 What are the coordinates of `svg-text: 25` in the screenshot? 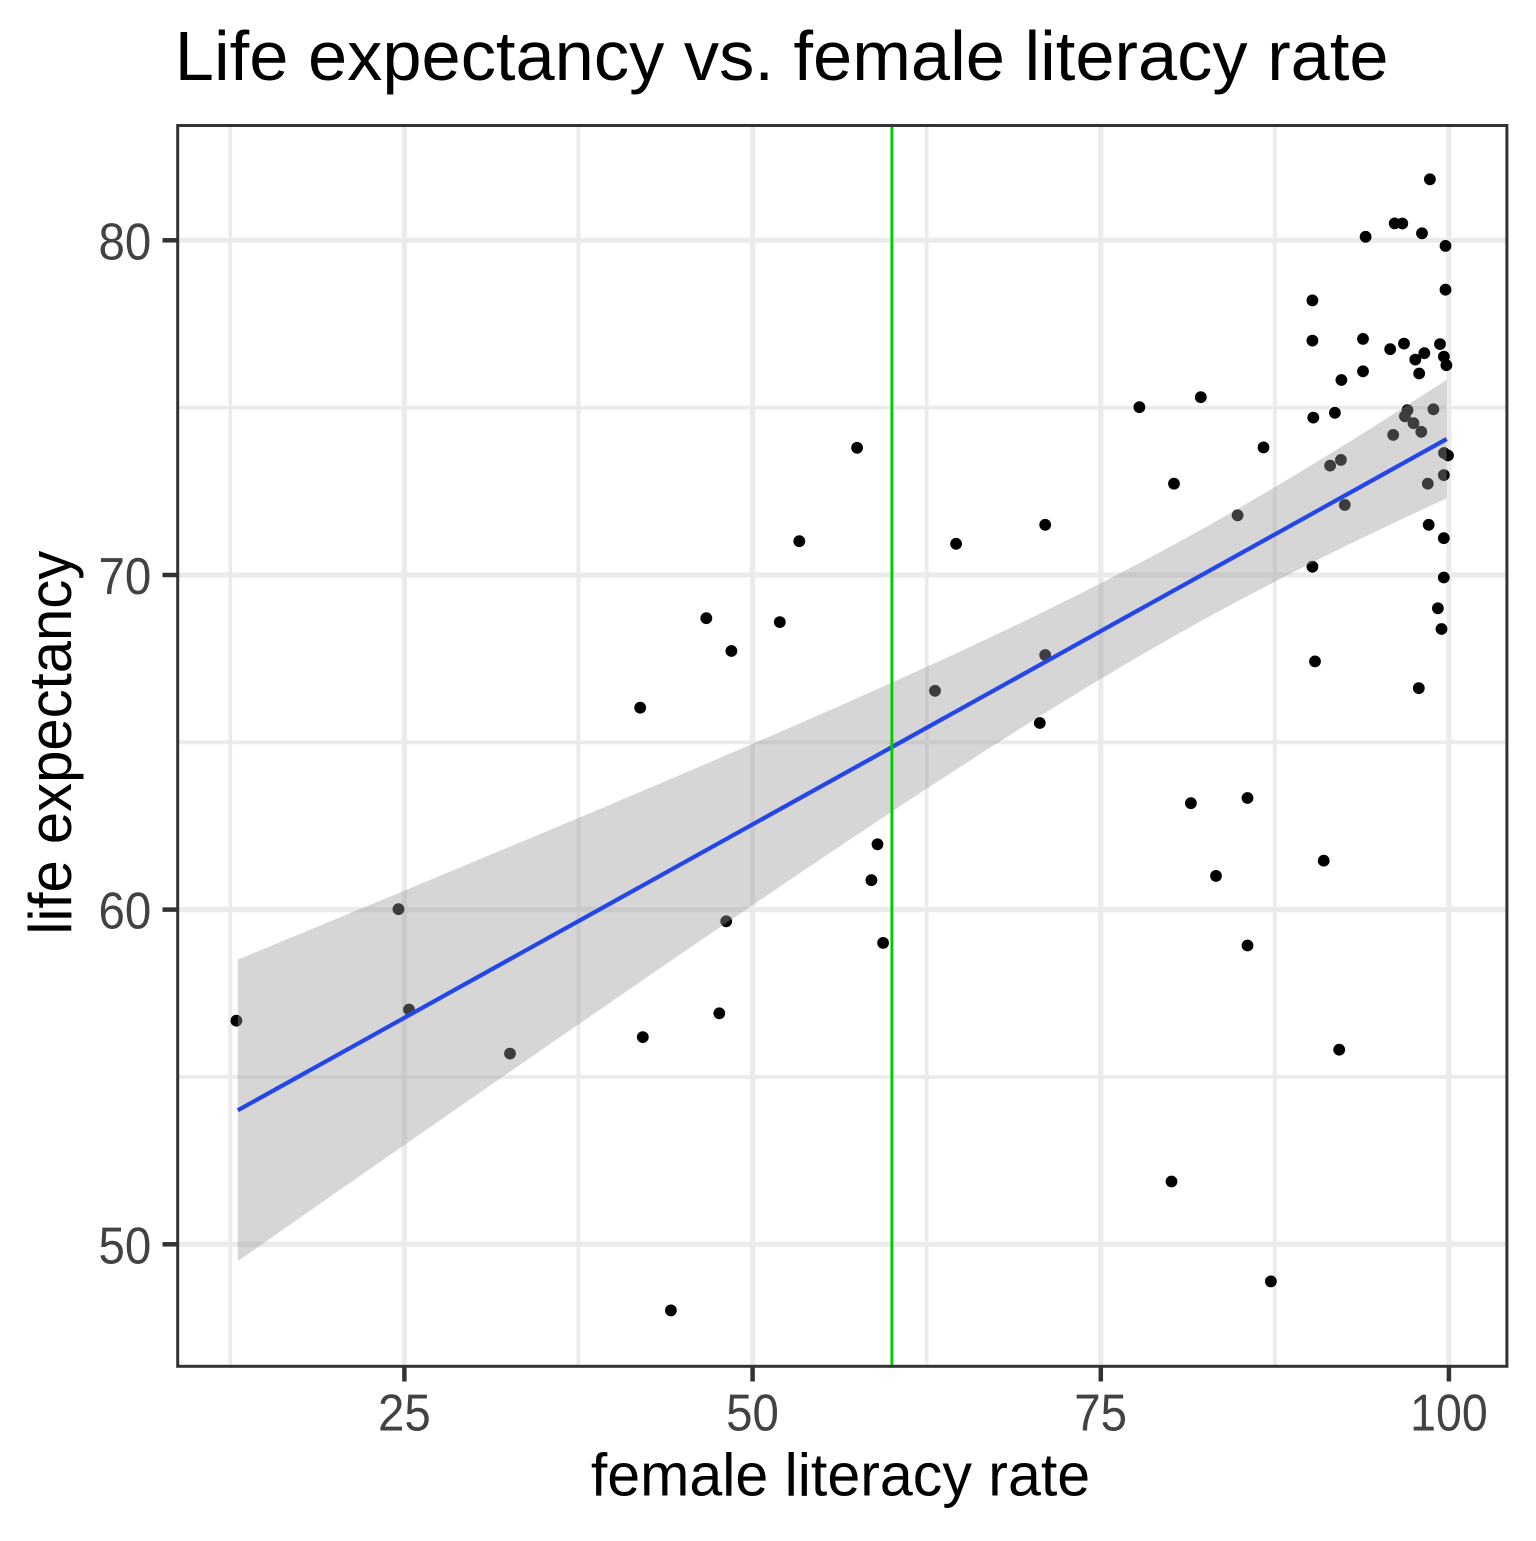 It's located at (404, 1412).